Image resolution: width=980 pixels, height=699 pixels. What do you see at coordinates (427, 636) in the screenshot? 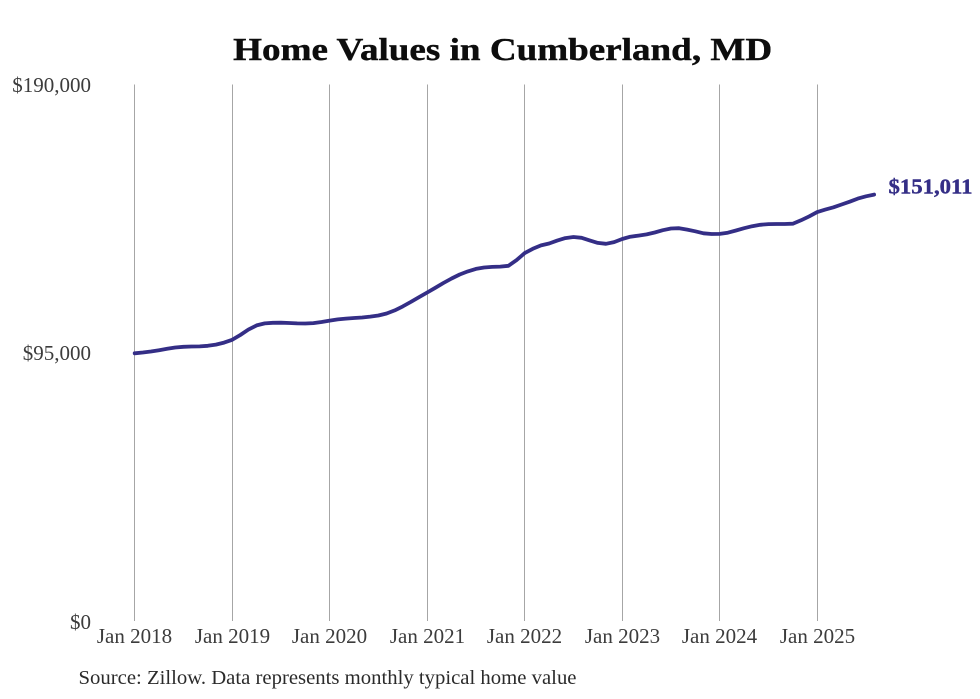
I see `svg-text: Jan 2021` at bounding box center [427, 636].